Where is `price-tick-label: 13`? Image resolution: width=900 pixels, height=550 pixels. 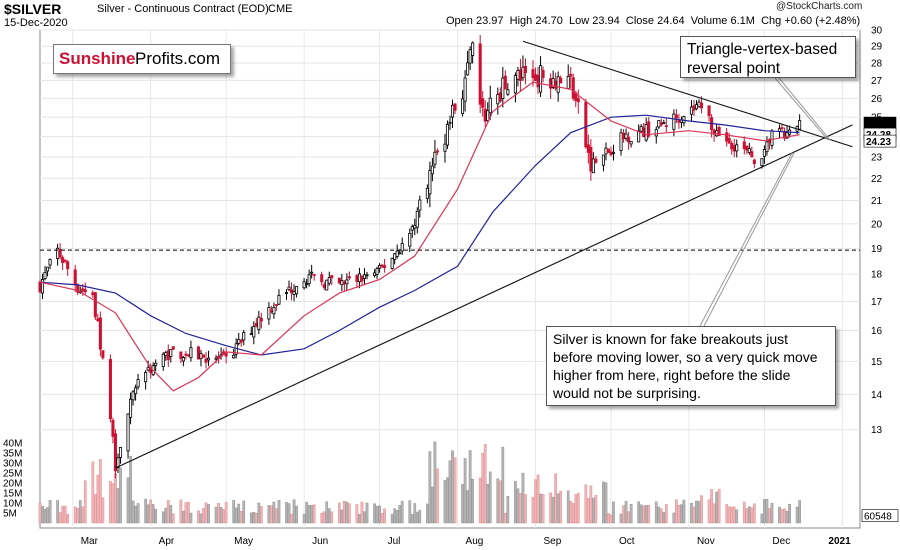
price-tick-label: 13 is located at coordinates (877, 430).